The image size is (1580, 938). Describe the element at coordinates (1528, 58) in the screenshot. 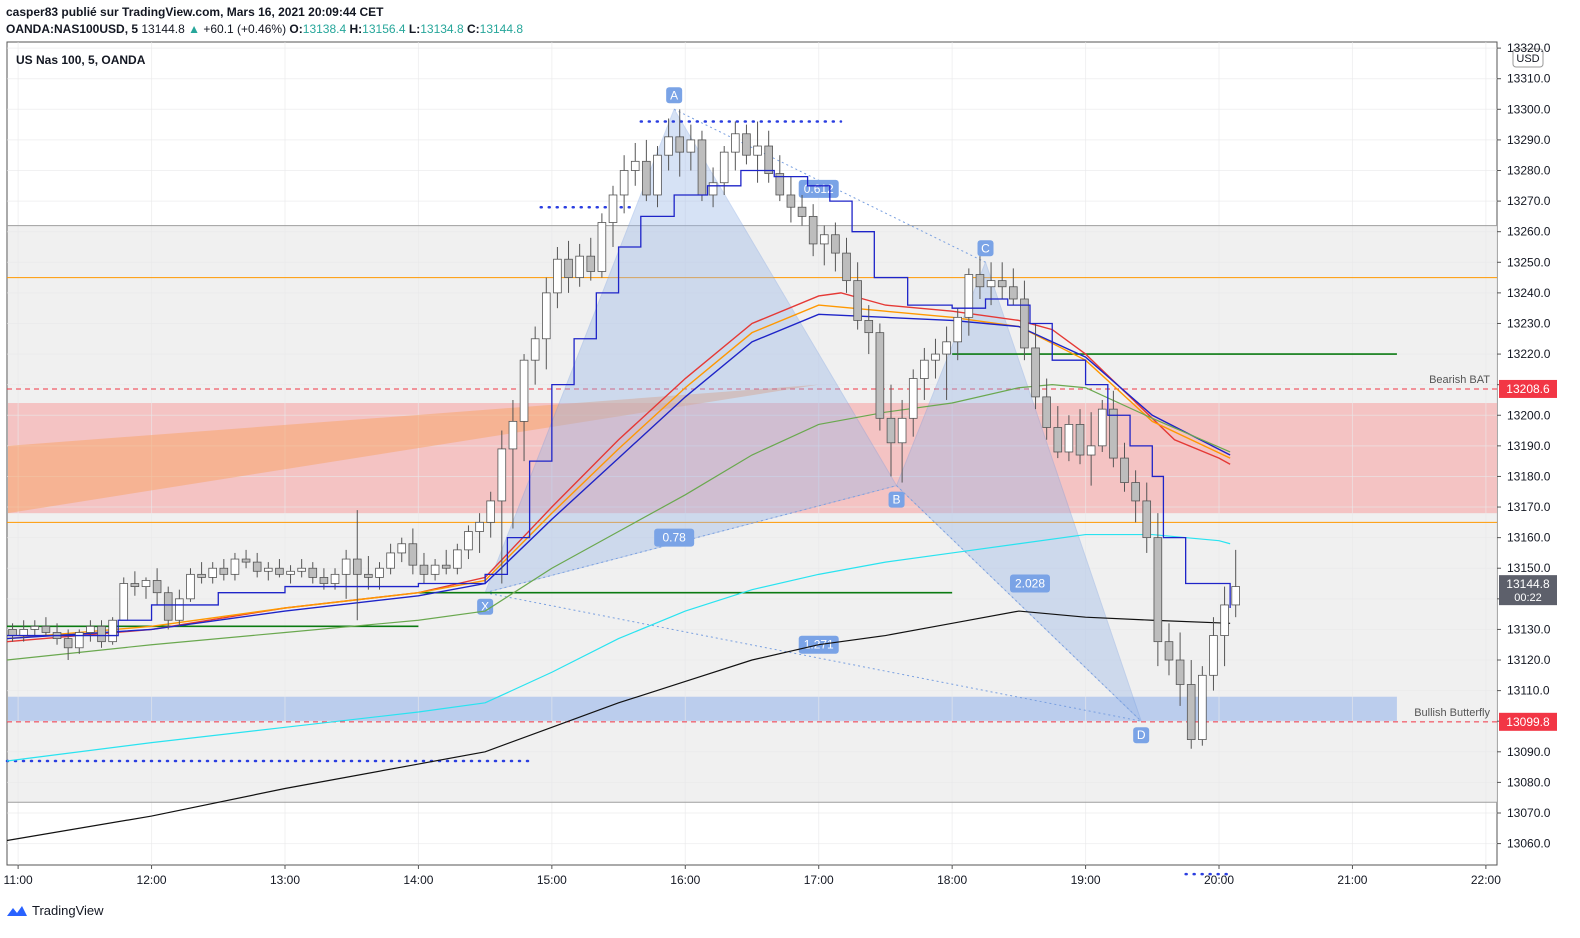

I see `currency-box` at that location.